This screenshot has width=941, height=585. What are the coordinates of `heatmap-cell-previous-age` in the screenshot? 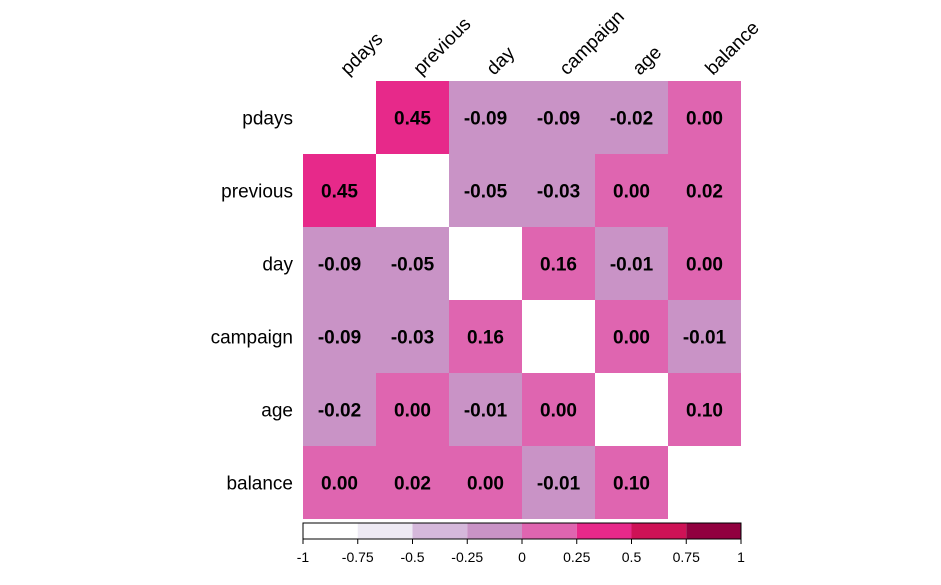 It's located at (631, 190).